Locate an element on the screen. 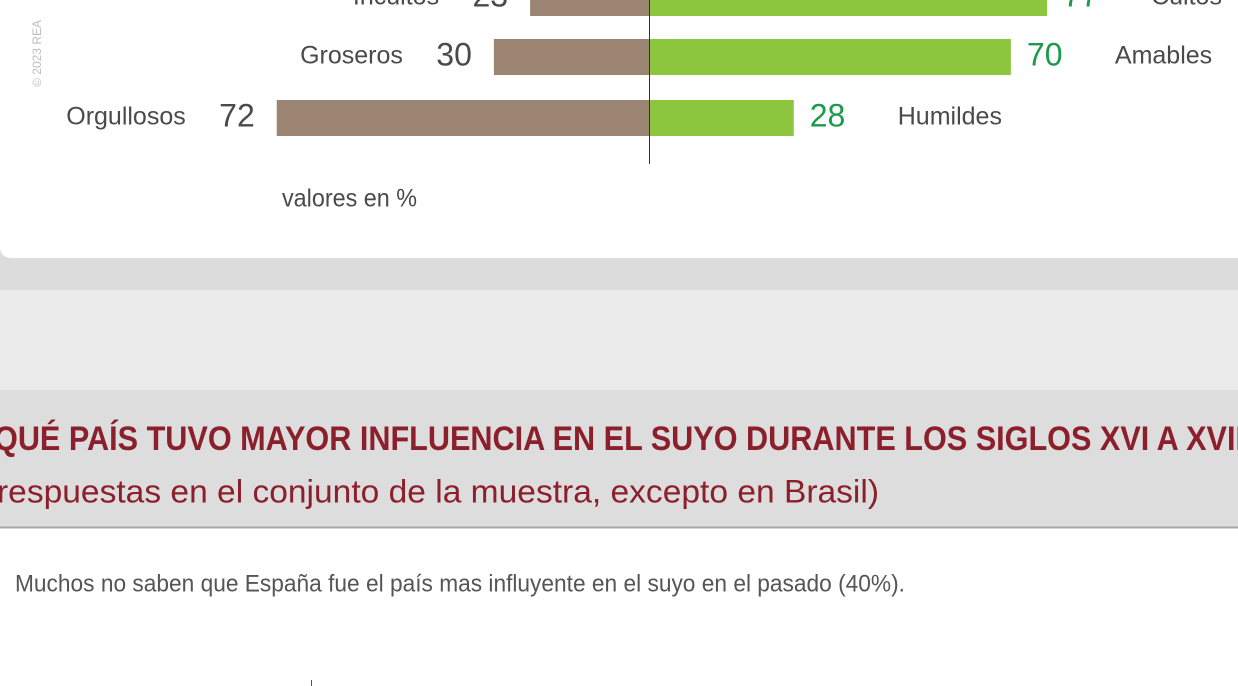 Image resolution: width=1238 pixels, height=686 pixels. left-label: Orgullosos is located at coordinates (126, 117).